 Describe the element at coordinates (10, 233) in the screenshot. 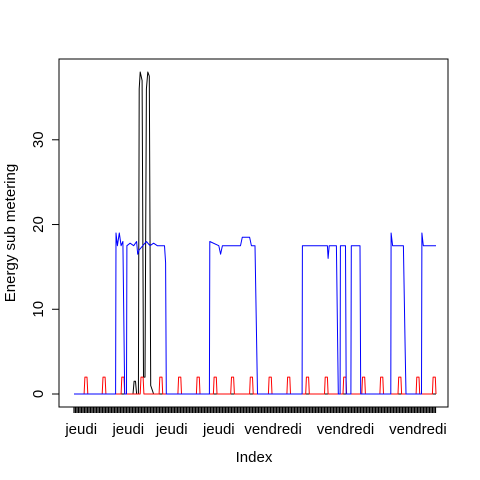

I see `y-axis-label: Energy sub metering` at that location.